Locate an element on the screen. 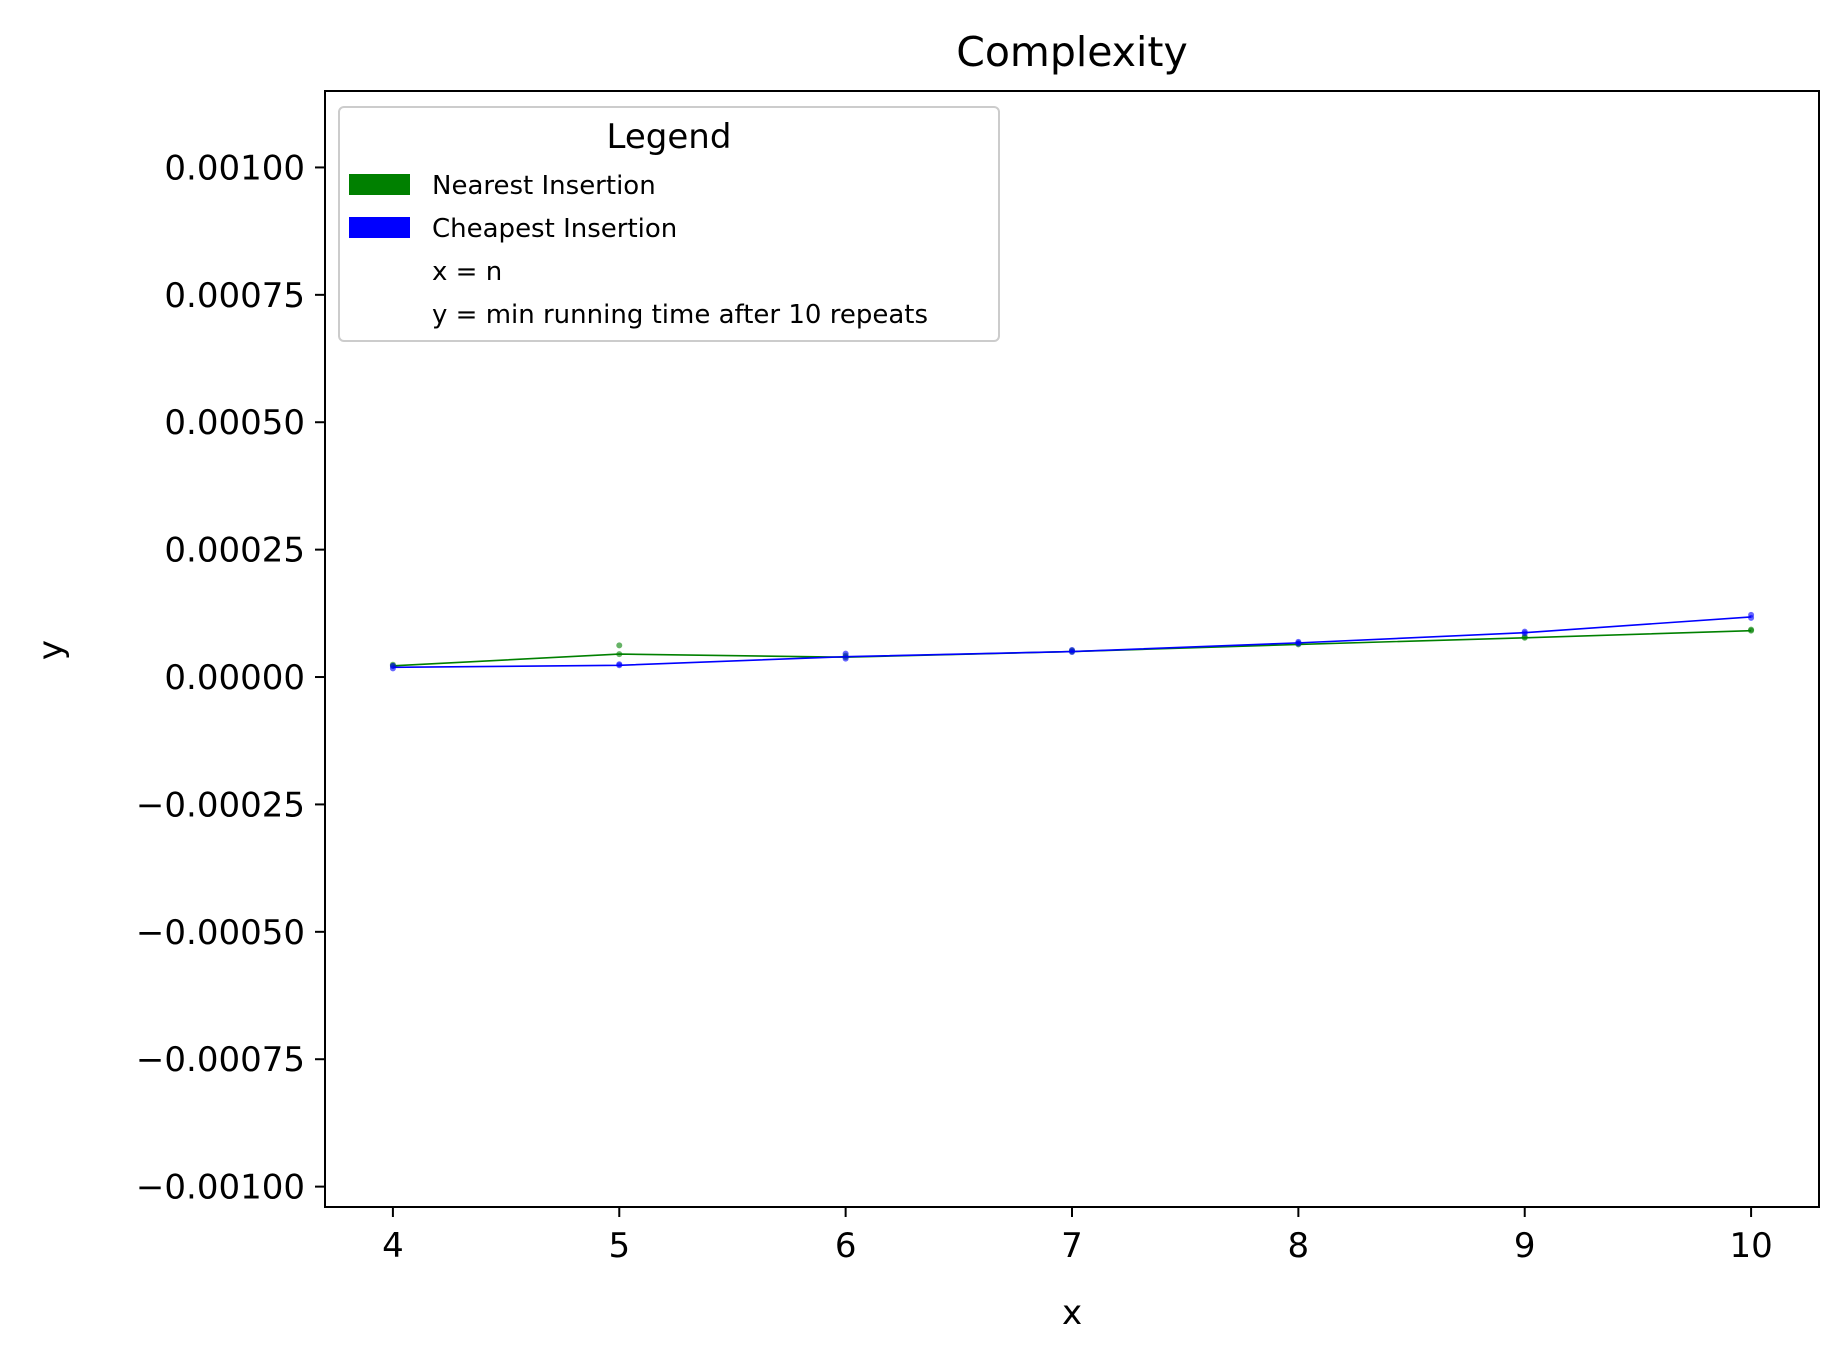 Image resolution: width=1844 pixels, height=1361 pixels. legend-title: Legend is located at coordinates (669, 137).